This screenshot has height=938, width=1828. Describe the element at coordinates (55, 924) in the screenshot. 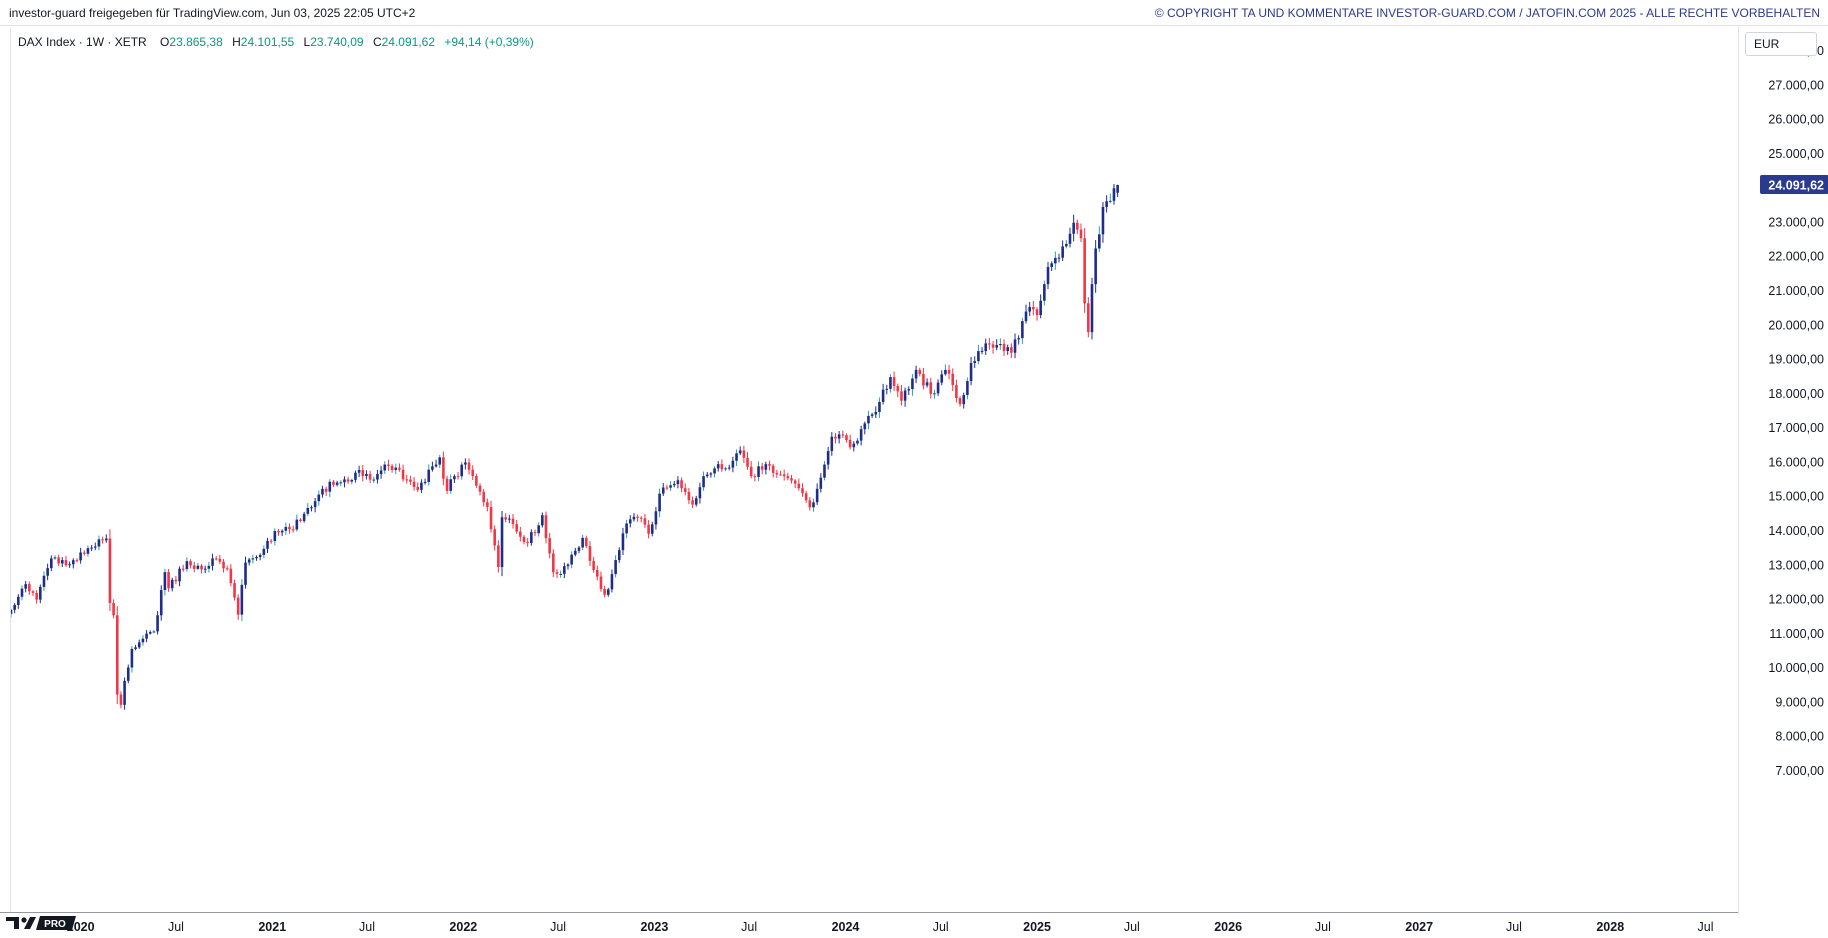

I see `pro-badge-text: PRO` at that location.